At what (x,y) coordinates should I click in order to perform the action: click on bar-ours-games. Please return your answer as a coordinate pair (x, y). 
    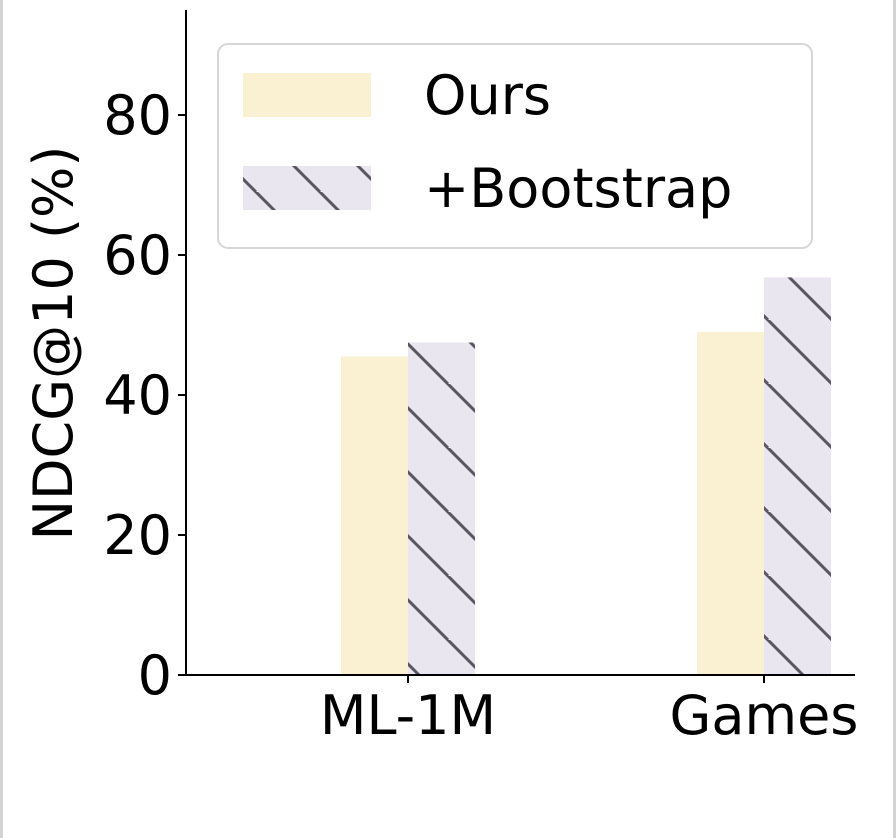
    Looking at the image, I should click on (730, 503).